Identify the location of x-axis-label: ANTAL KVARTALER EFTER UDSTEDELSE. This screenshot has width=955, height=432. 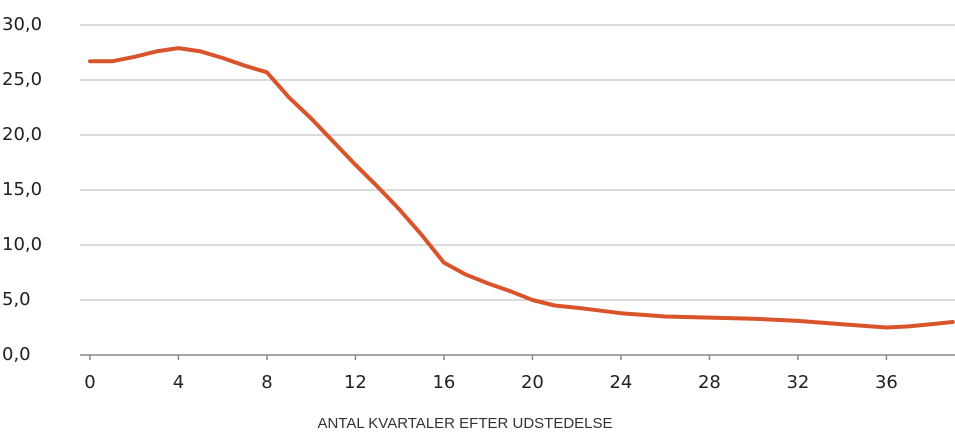
(464, 423).